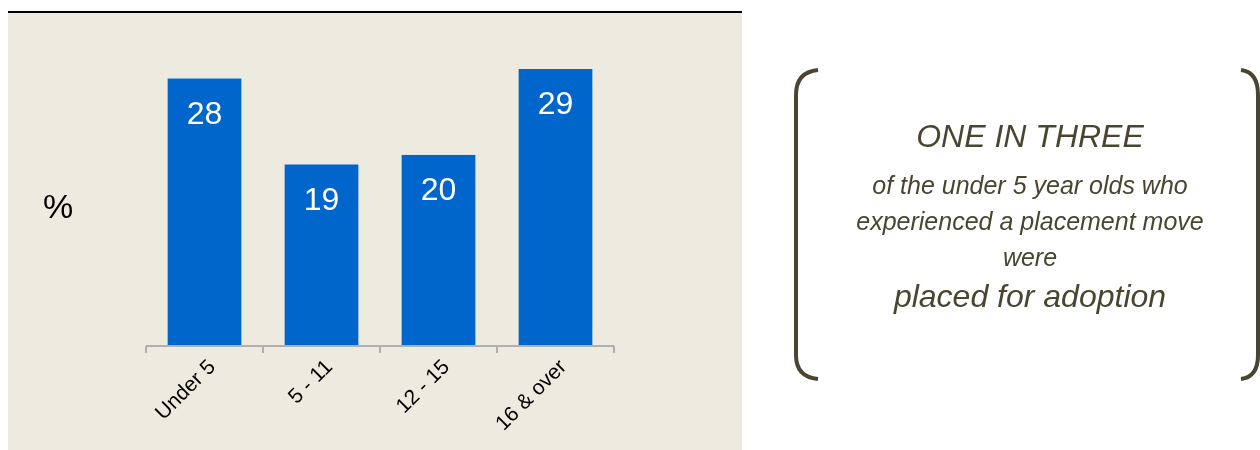  I want to click on data-label: 20, so click(438, 188).